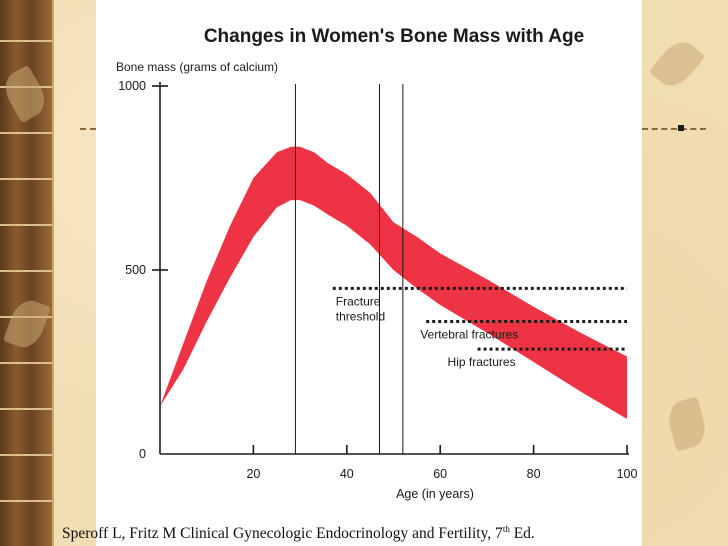 This screenshot has height=546, width=728. Describe the element at coordinates (135, 270) in the screenshot. I see `y-tick-label: 500` at that location.